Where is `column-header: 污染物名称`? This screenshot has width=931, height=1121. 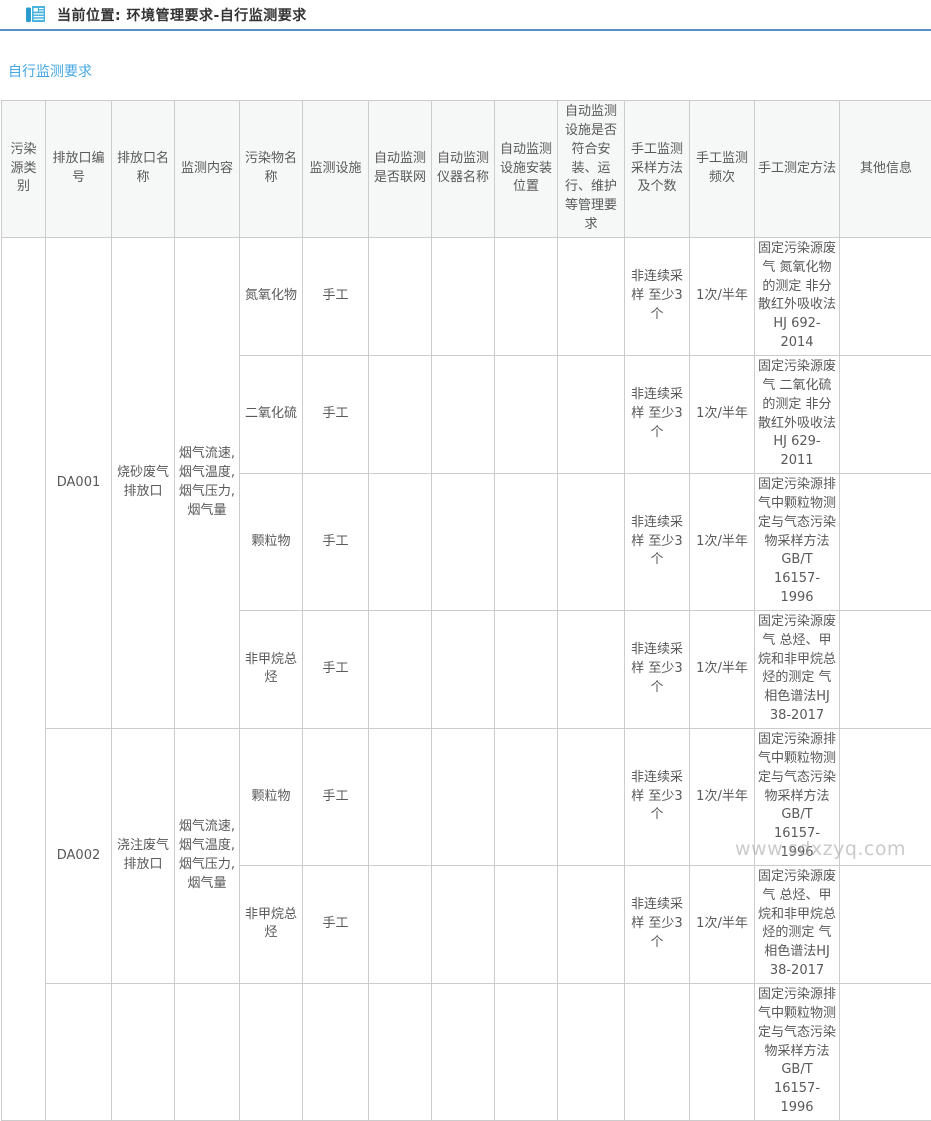
column-header: 污染物名称 is located at coordinates (271, 169).